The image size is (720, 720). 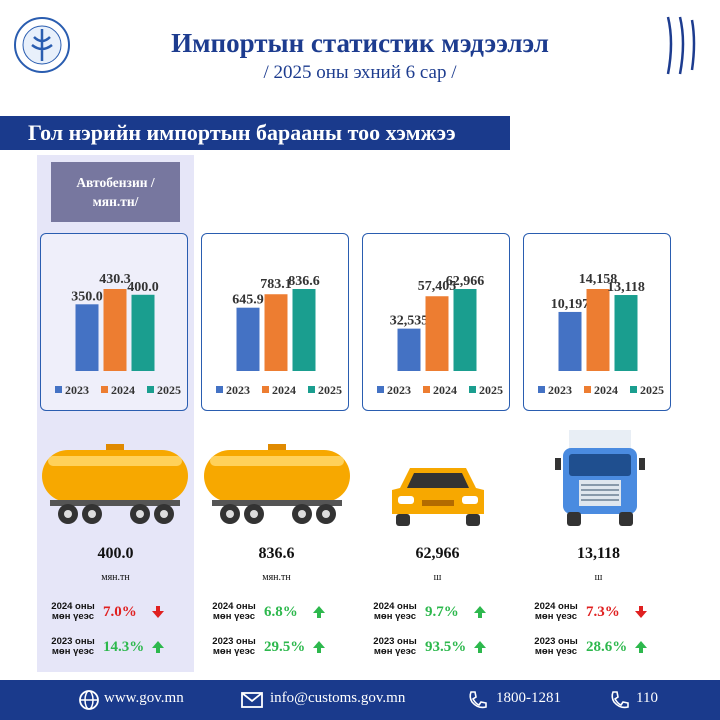 I want to click on tanker-icon, so click(x=277, y=484).